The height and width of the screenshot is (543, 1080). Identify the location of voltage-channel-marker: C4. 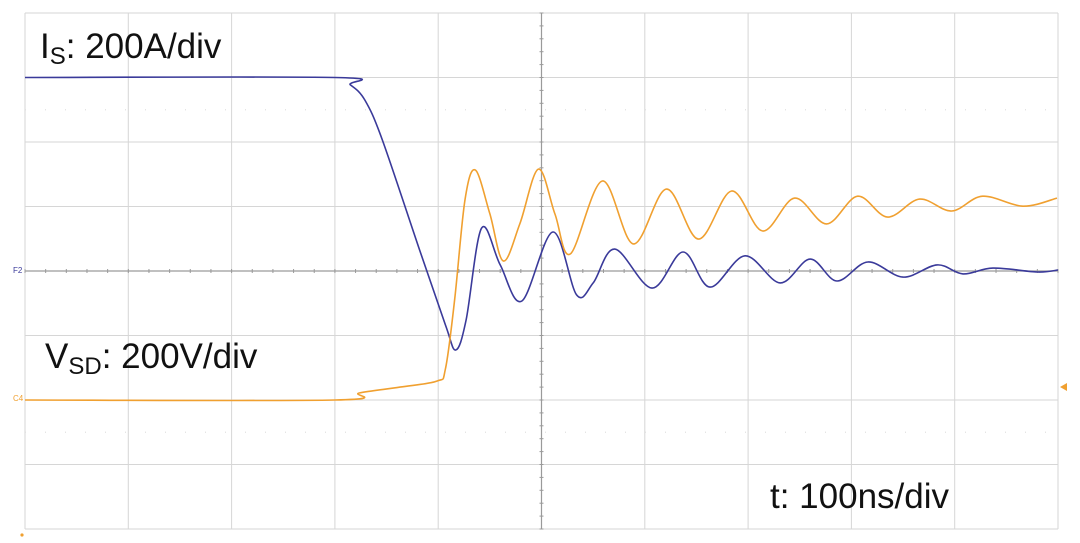
(18, 398).